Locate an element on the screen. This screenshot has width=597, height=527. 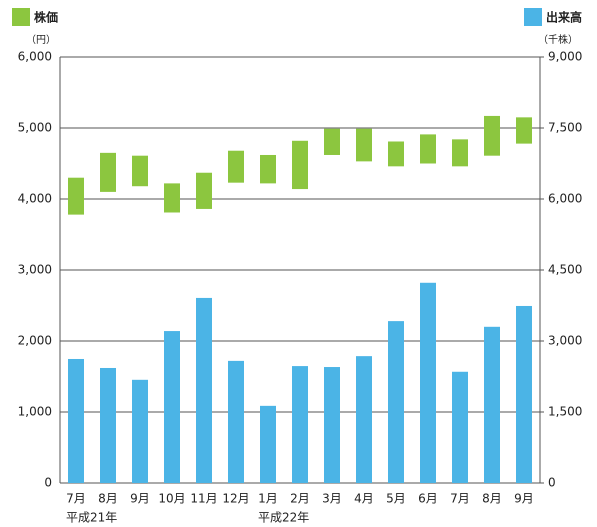
x-tick-label: 10月 is located at coordinates (171, 499).